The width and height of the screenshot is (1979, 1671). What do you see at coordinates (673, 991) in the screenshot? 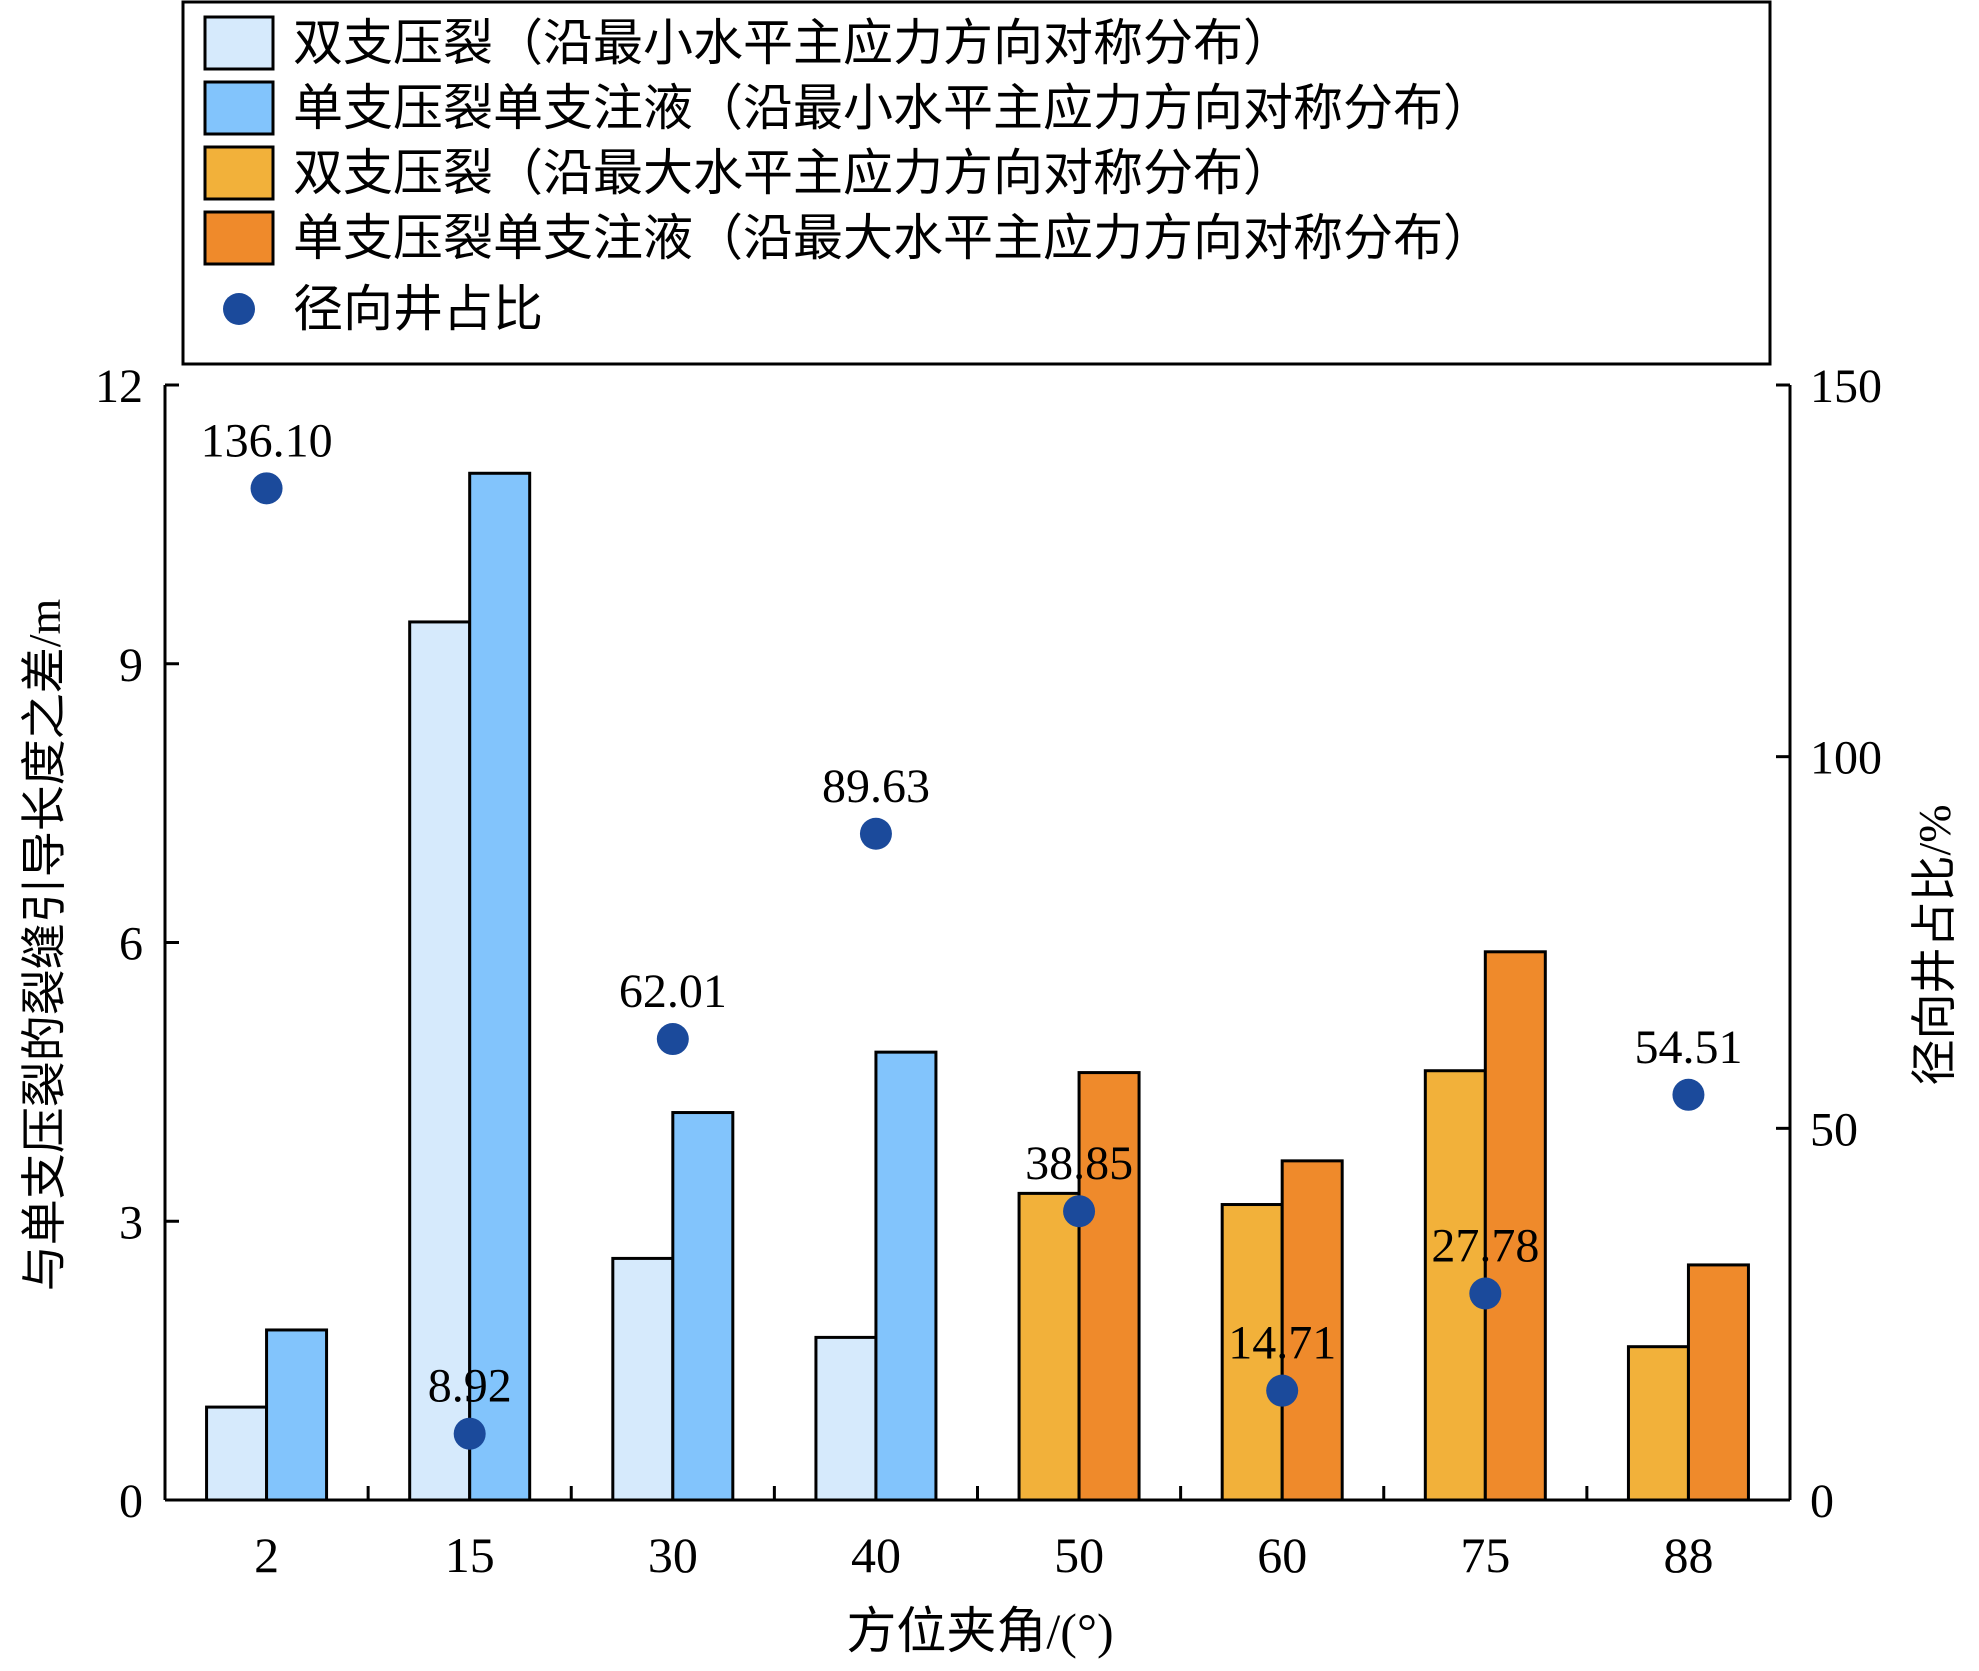
I see `scatter-data-label: 62.01` at bounding box center [673, 991].